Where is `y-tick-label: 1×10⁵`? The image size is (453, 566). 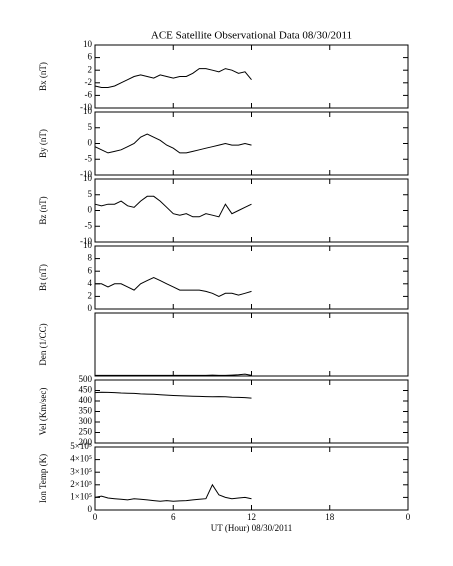
y-tick-label: 1×10⁵ is located at coordinates (81, 496).